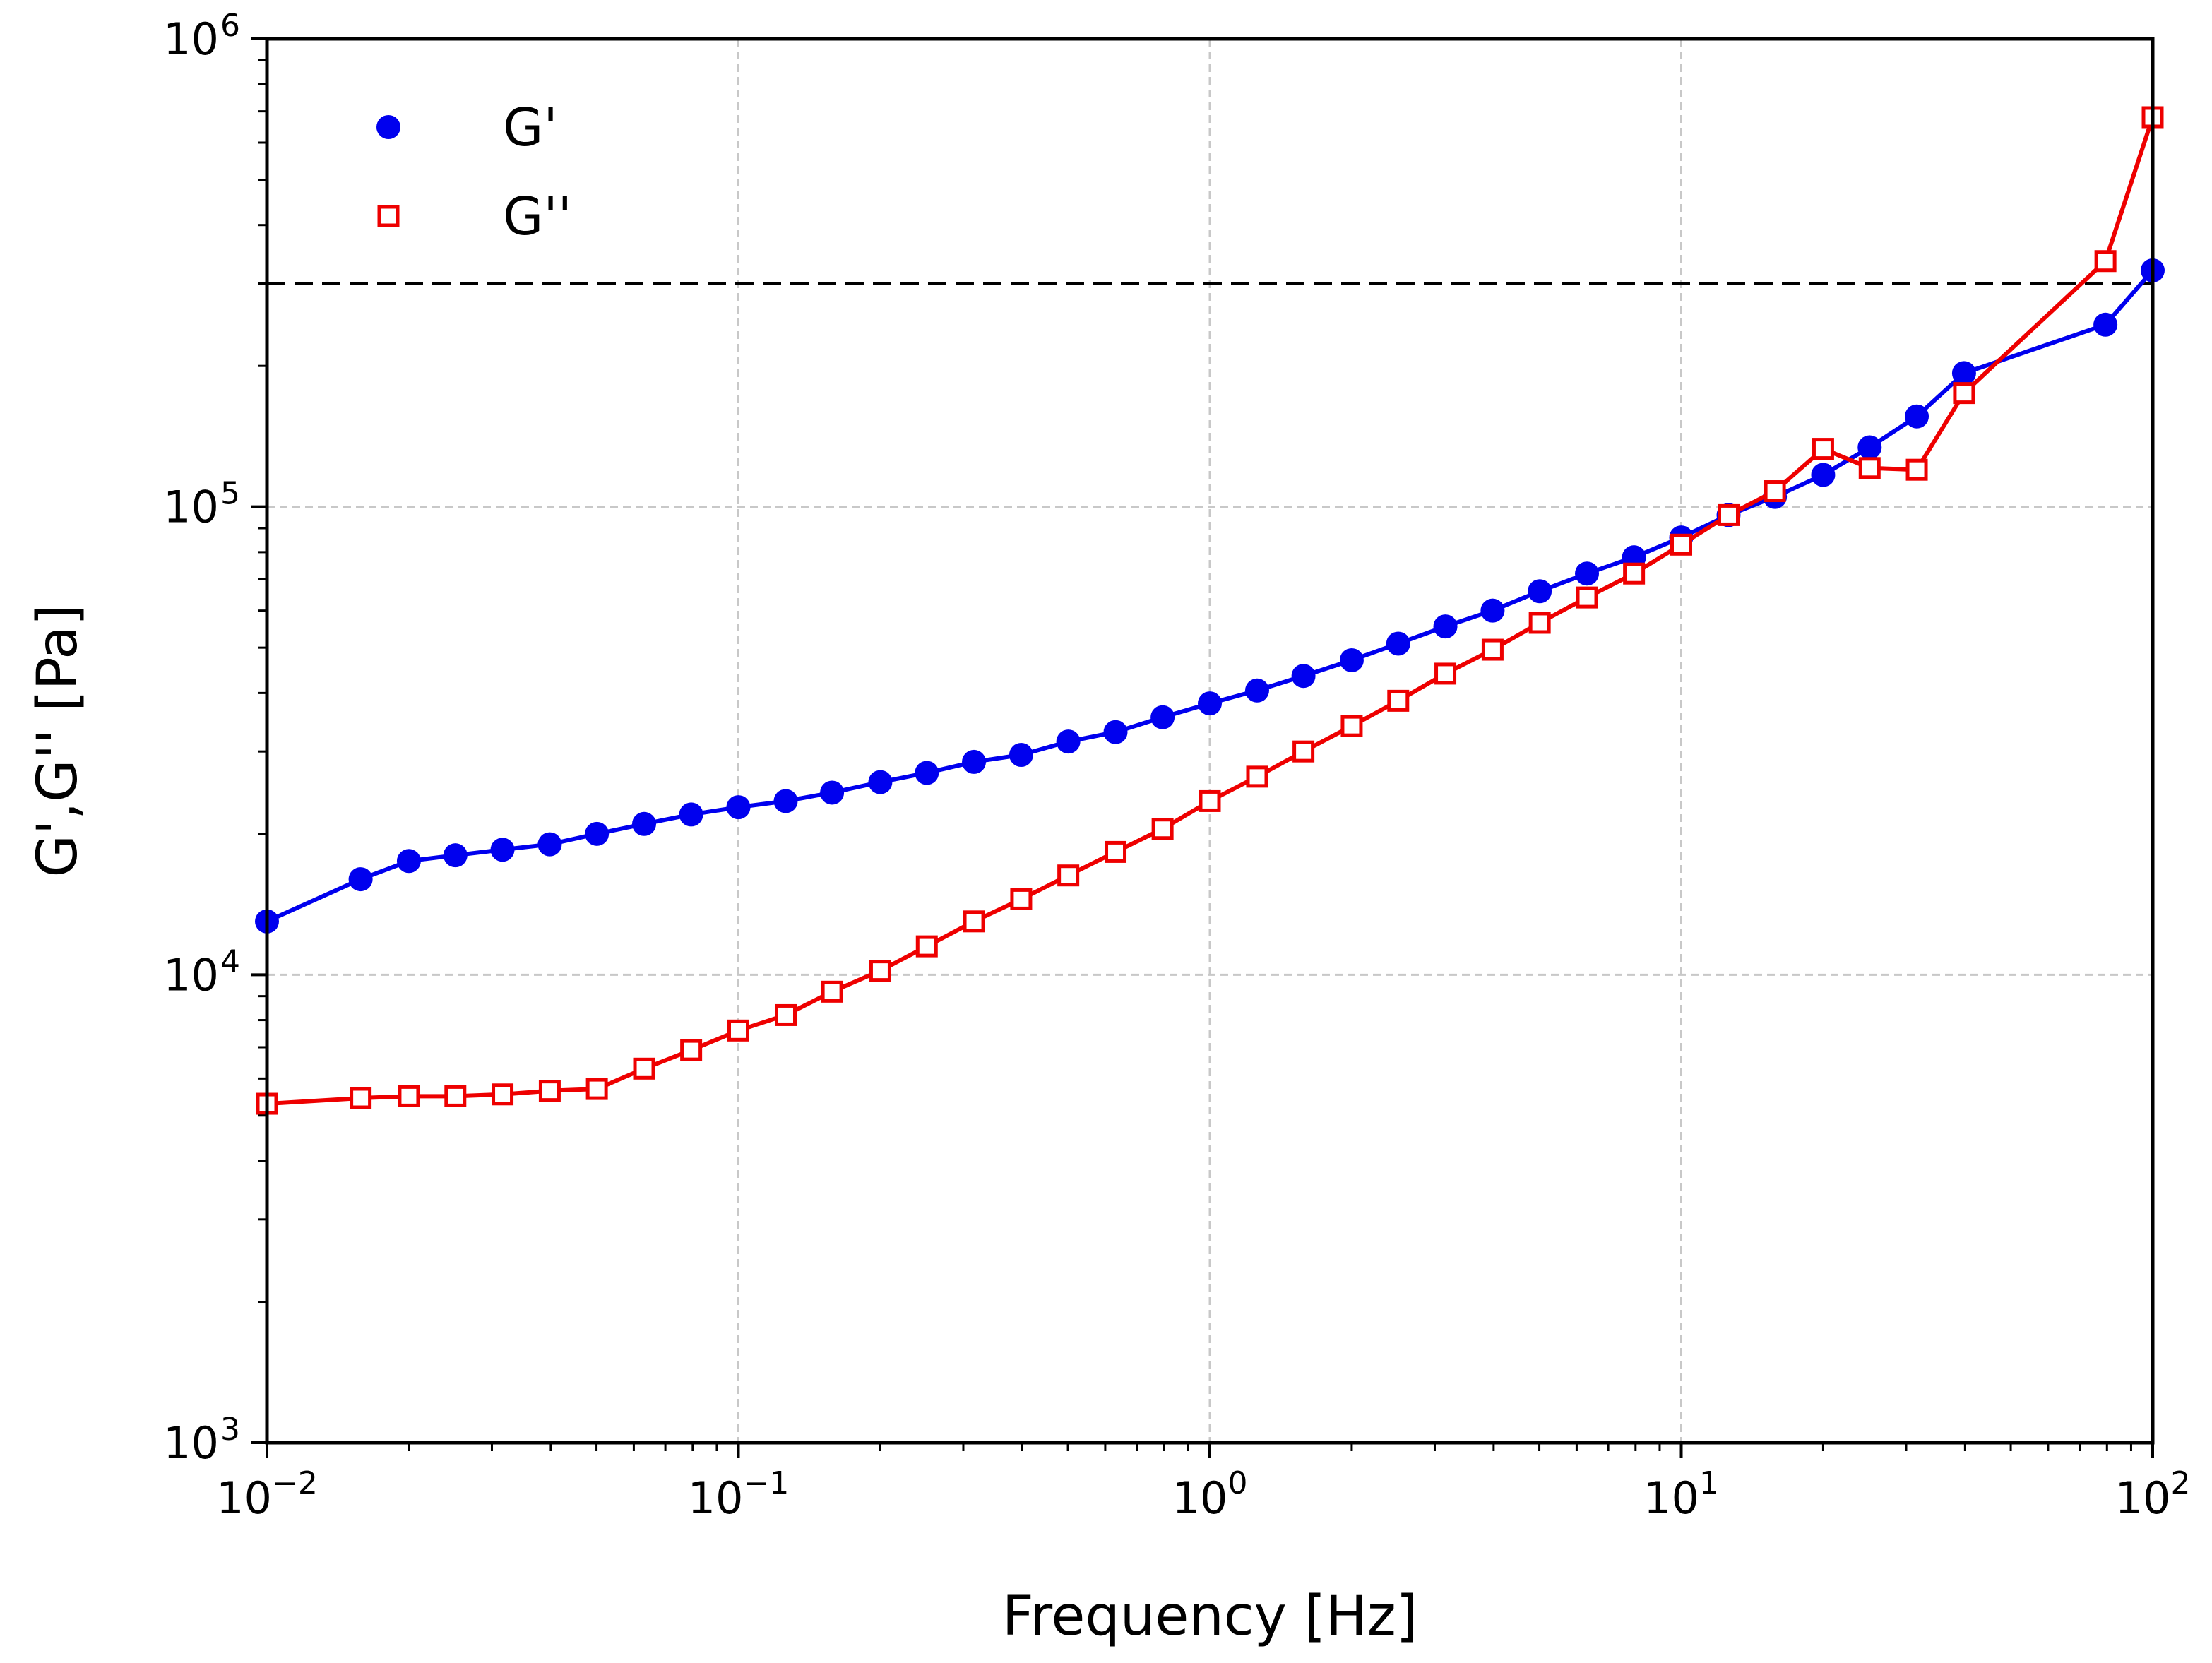 This screenshot has height=1663, width=2212. I want to click on x-tick-label: 10⁻¹, so click(739, 1494).